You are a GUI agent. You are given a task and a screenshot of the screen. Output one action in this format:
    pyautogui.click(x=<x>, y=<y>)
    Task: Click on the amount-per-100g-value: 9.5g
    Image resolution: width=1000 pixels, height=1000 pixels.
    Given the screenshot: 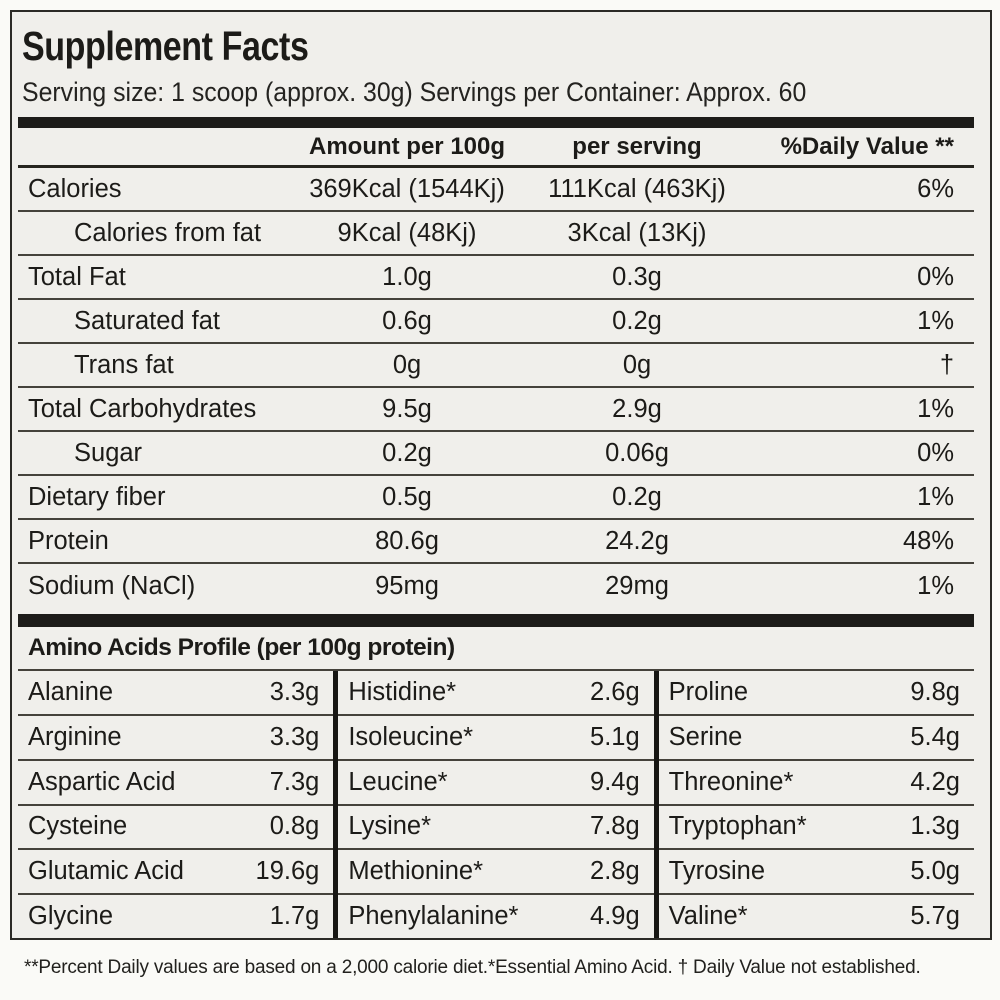 What is the action you would take?
    pyautogui.click(x=407, y=408)
    